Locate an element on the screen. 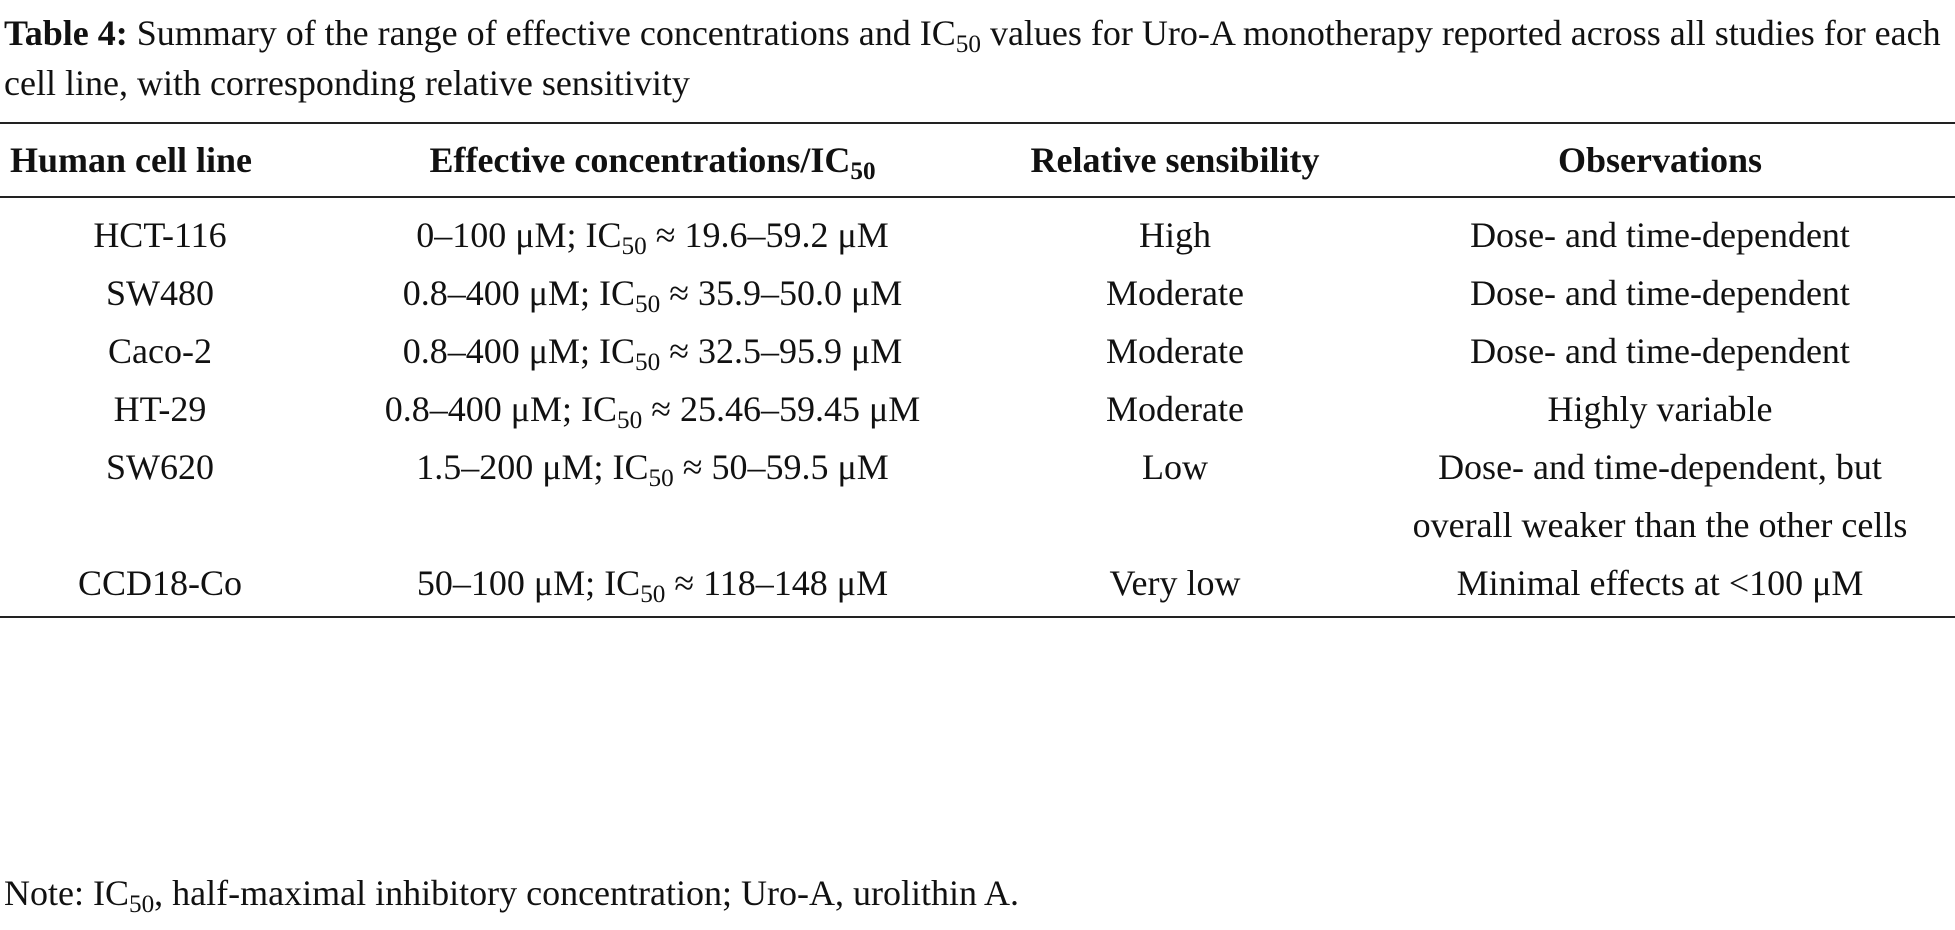 This screenshot has height=930, width=1955. cell-concentration: 0–100 μM; IC50 ≈ 19.6–59.2 μM is located at coordinates (652, 230).